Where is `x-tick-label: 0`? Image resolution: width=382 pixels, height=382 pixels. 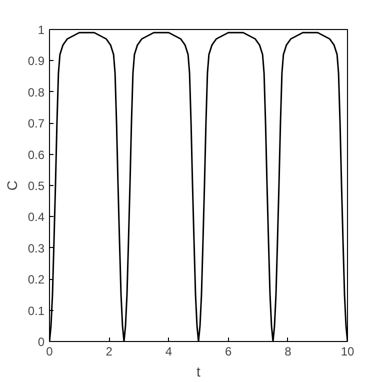 x-tick-label: 0 is located at coordinates (50, 351).